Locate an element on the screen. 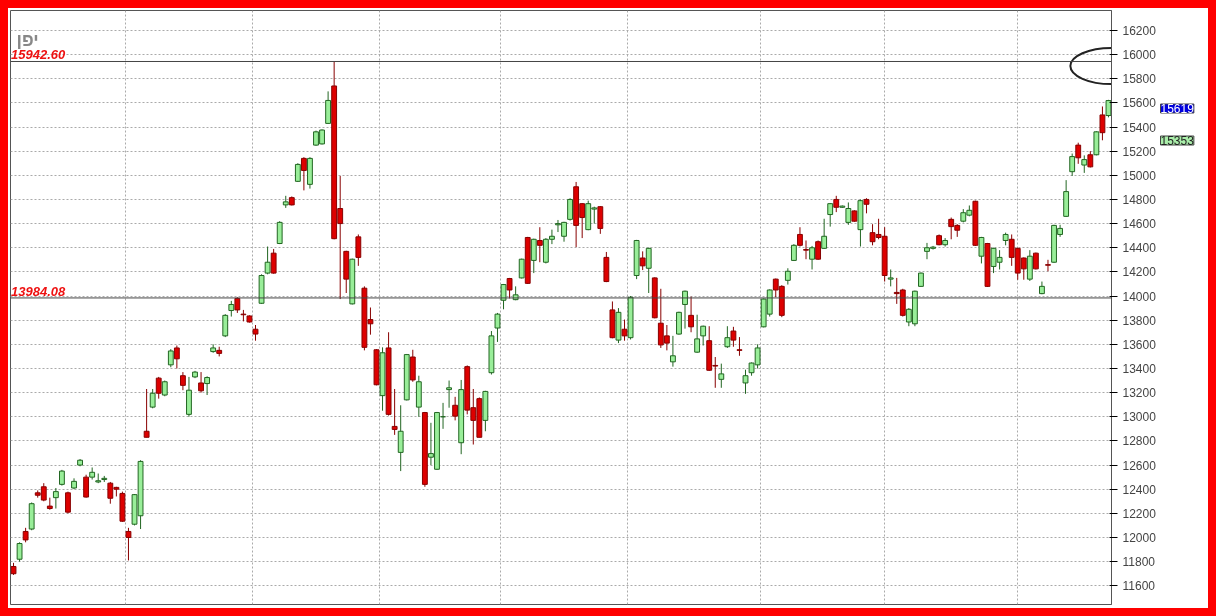 Image resolution: width=1216 pixels, height=616 pixels. text: יפן is located at coordinates (27, 39).